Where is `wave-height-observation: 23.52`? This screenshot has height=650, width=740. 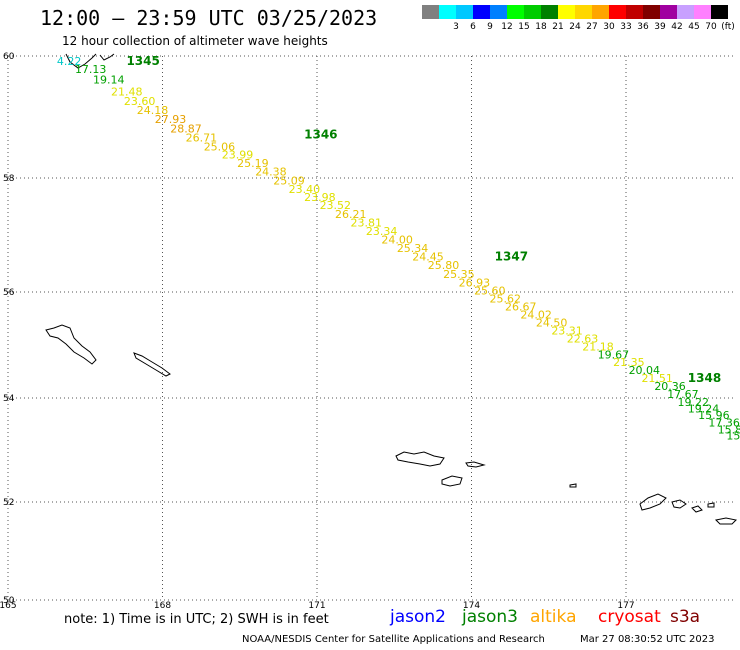
wave-height-observation: 23.52 is located at coordinates (336, 205).